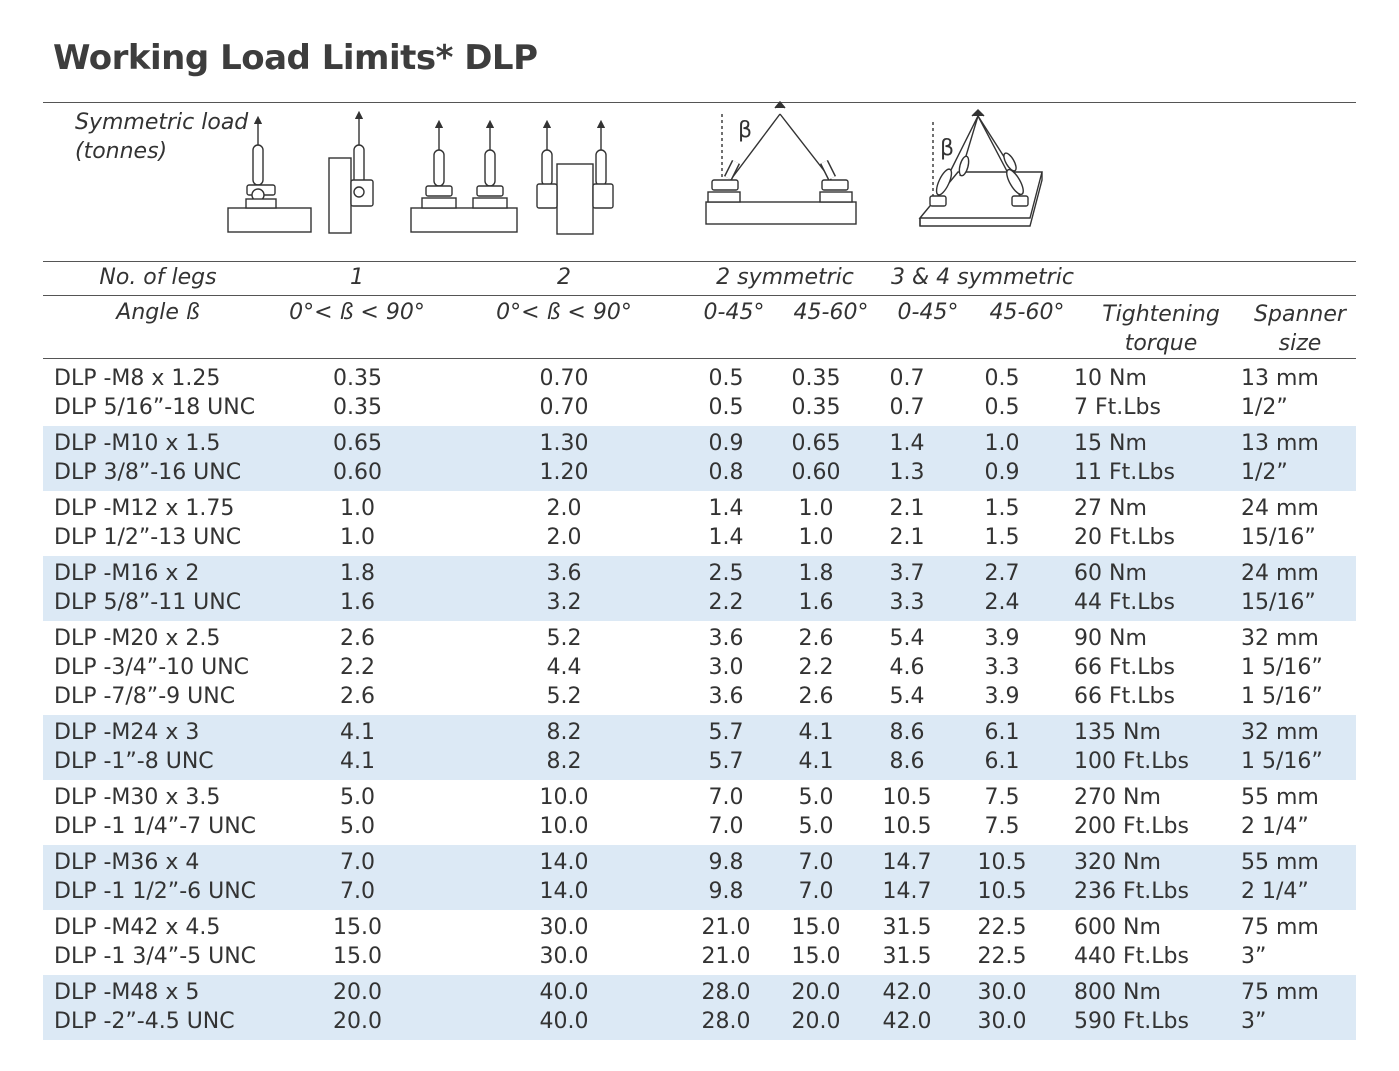  What do you see at coordinates (1280, 992) in the screenshot?
I see `table-cell: 75 mm` at bounding box center [1280, 992].